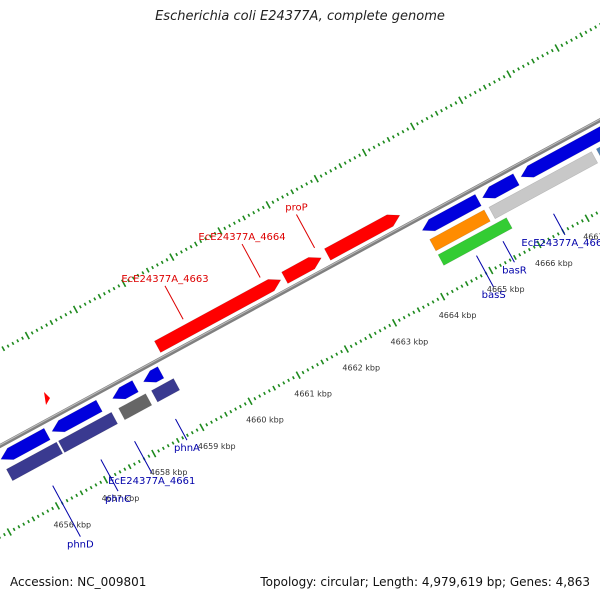 The height and width of the screenshot is (600, 600). What do you see at coordinates (265, 420) in the screenshot?
I see `scale-label: 4660 kbp` at bounding box center [265, 420].